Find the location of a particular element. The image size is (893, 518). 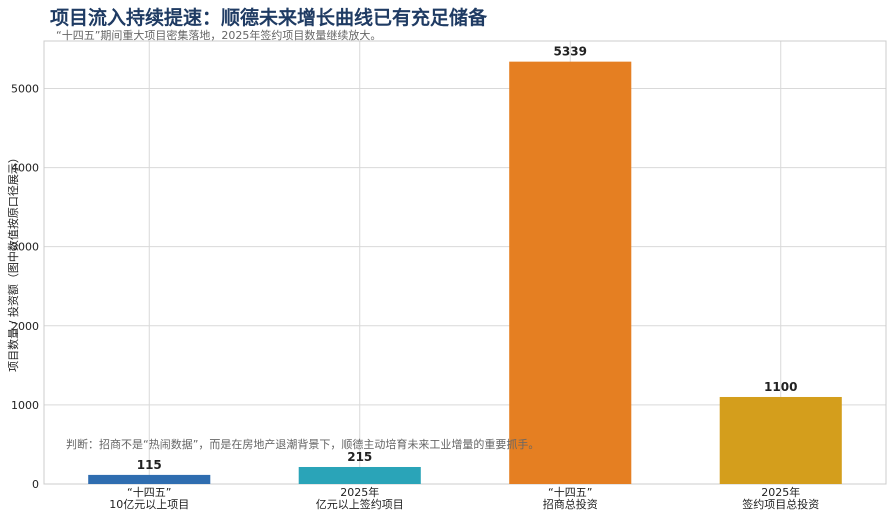

y-axis-ticks: 0 1000 2000 3000 4000 5000 is located at coordinates (25, 286).